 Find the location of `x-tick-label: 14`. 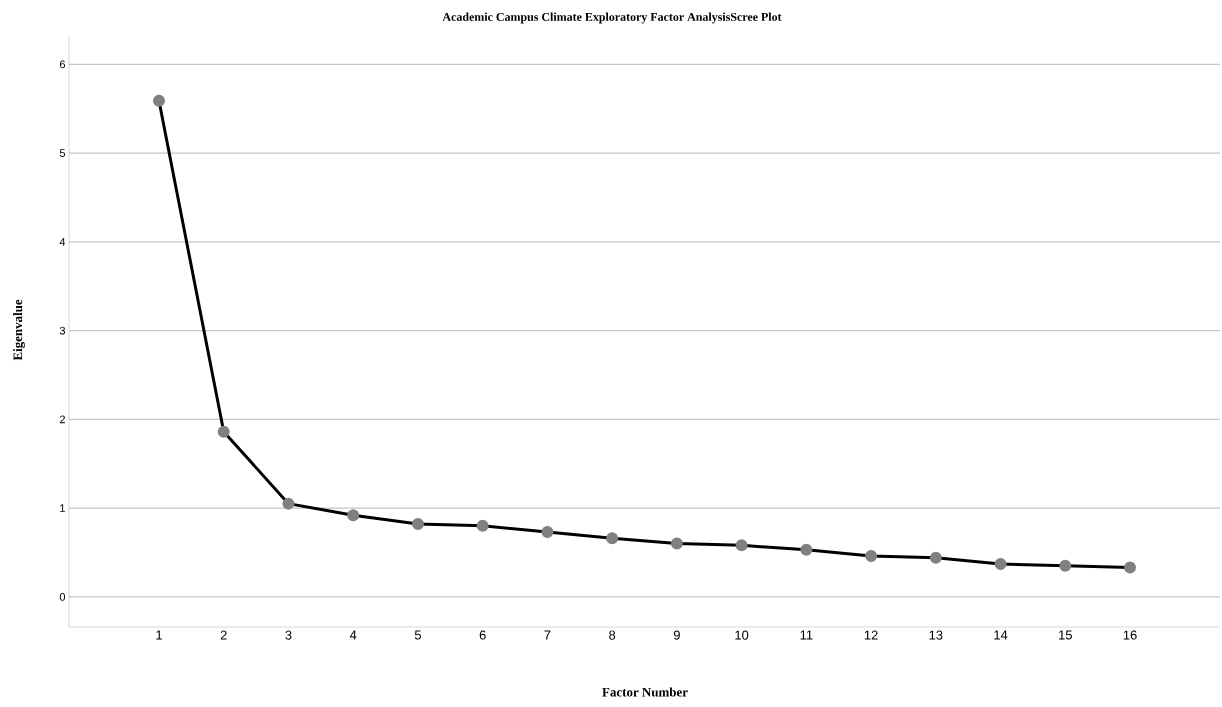

x-tick-label: 14 is located at coordinates (1001, 635).